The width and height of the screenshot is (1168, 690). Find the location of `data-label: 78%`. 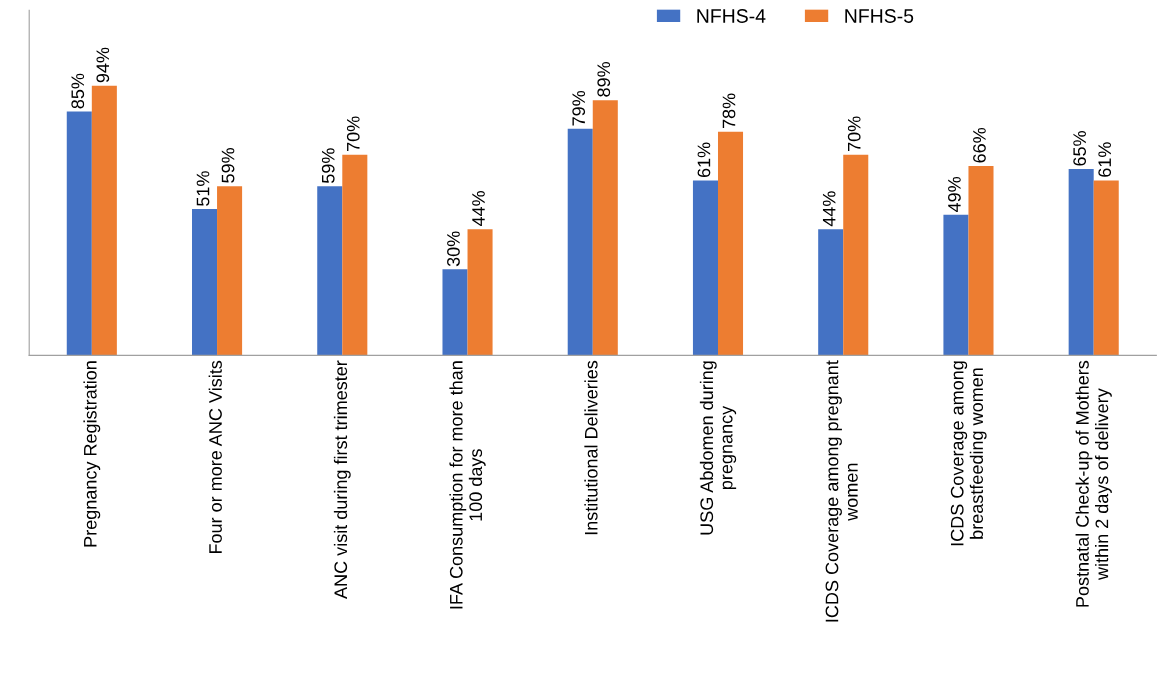

data-label: 78% is located at coordinates (729, 111).